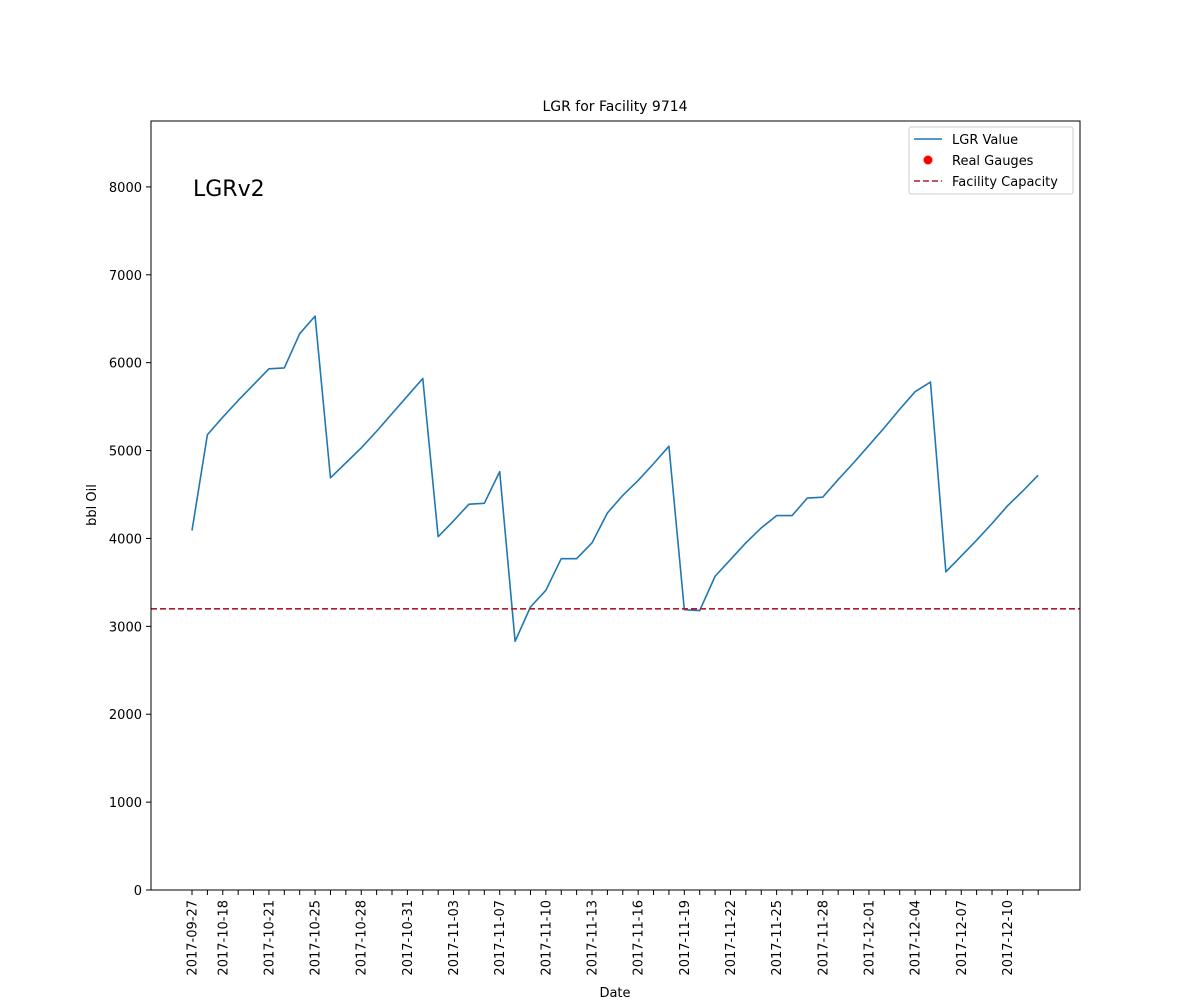  What do you see at coordinates (614, 107) in the screenshot?
I see `chart-title: LGR for Facility 9714` at bounding box center [614, 107].